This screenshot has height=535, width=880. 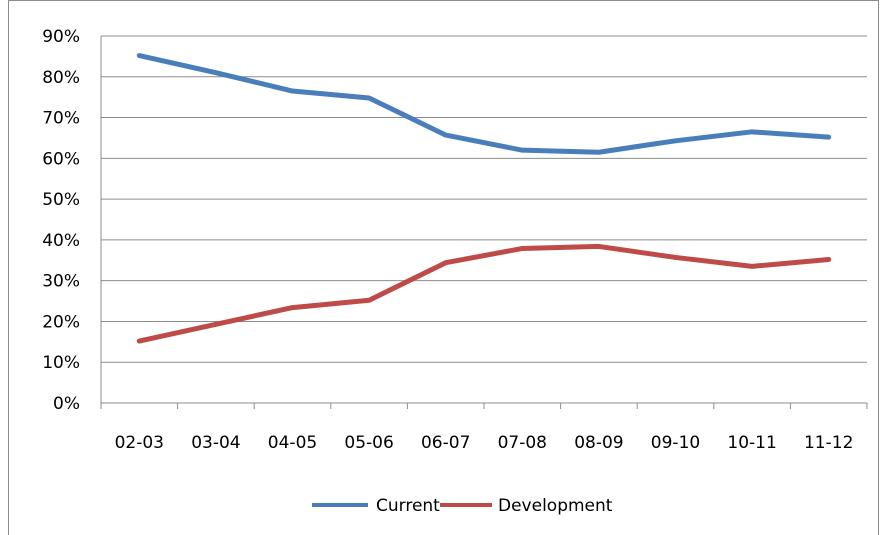 What do you see at coordinates (61, 241) in the screenshot?
I see `y-tick-label: 40%` at bounding box center [61, 241].